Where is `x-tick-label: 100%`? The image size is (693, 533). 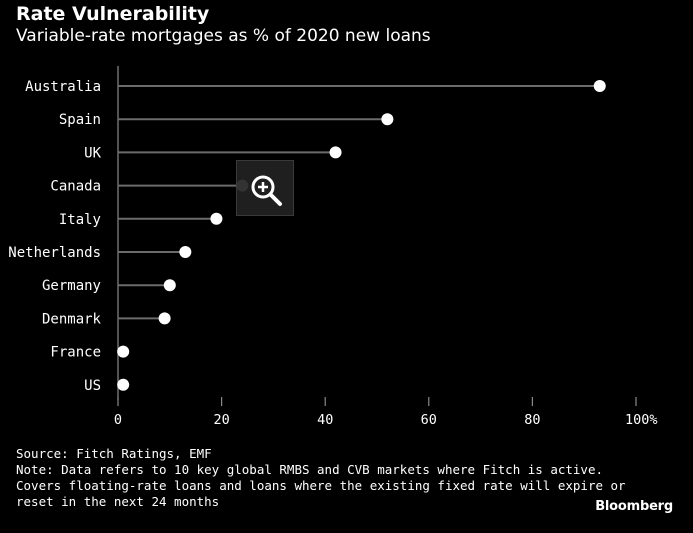
x-tick-label: 100% is located at coordinates (641, 420).